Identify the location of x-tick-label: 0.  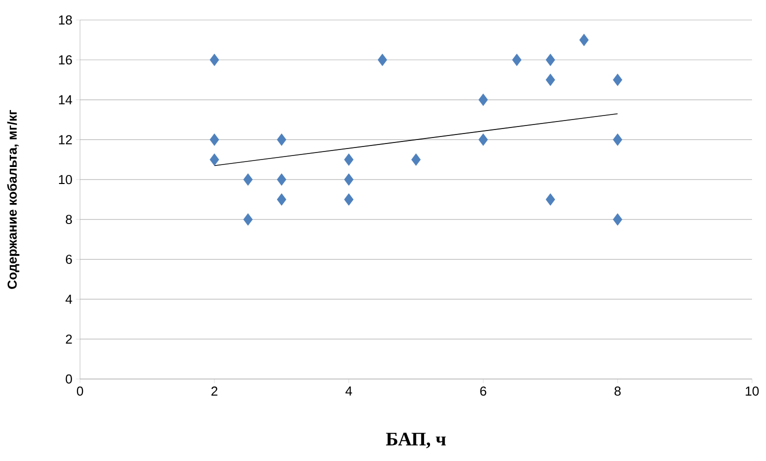
(80, 391).